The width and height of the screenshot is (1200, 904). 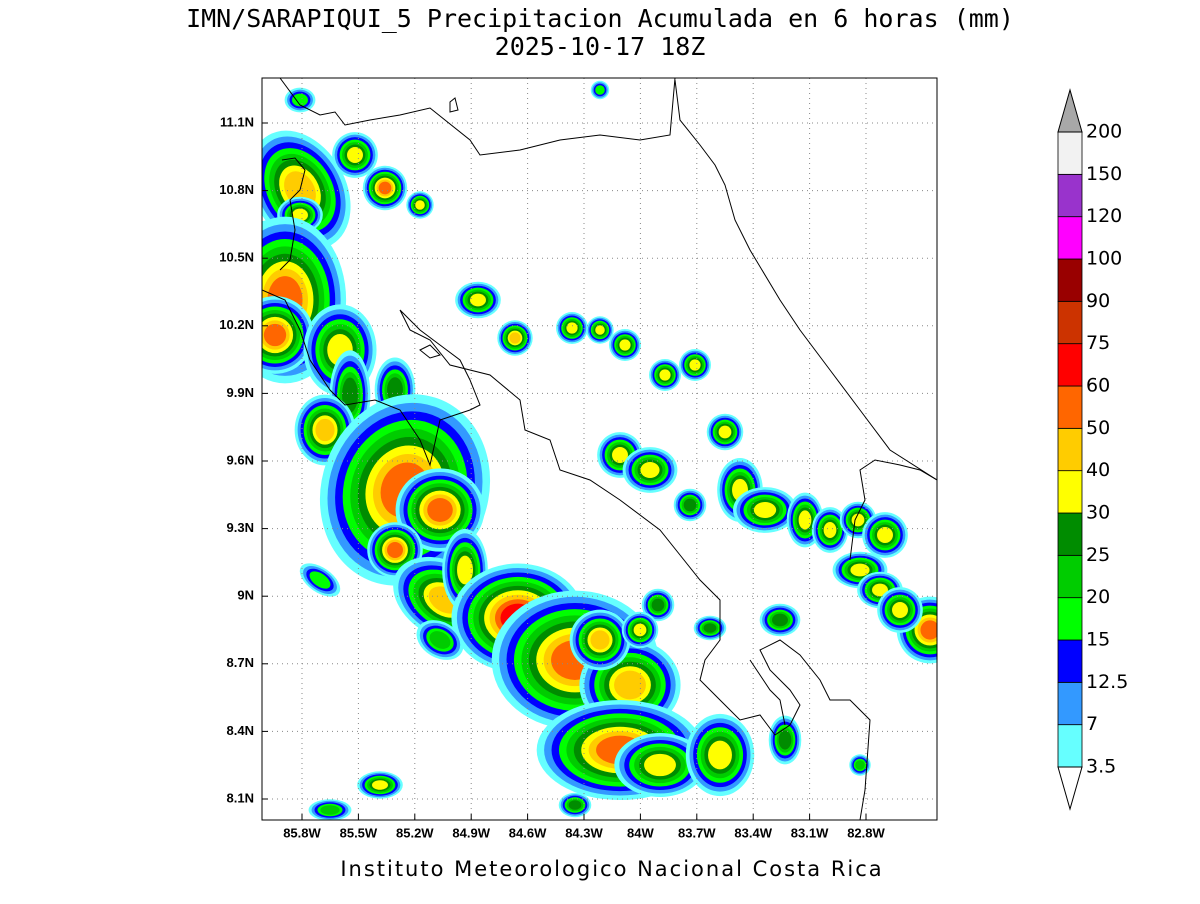 What do you see at coordinates (640, 832) in the screenshot?
I see `lon-tick-label: 84W` at bounding box center [640, 832].